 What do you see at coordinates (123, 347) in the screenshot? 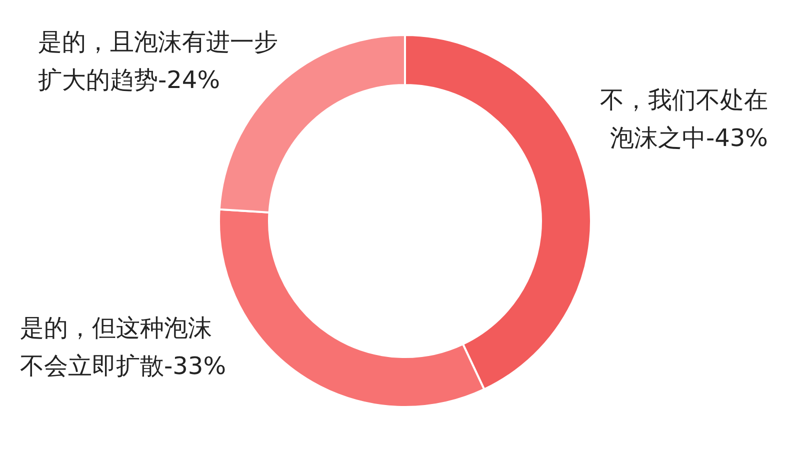
I see `slice-label: 是的，但这种泡沫不会立即扩散-33%` at bounding box center [123, 347].